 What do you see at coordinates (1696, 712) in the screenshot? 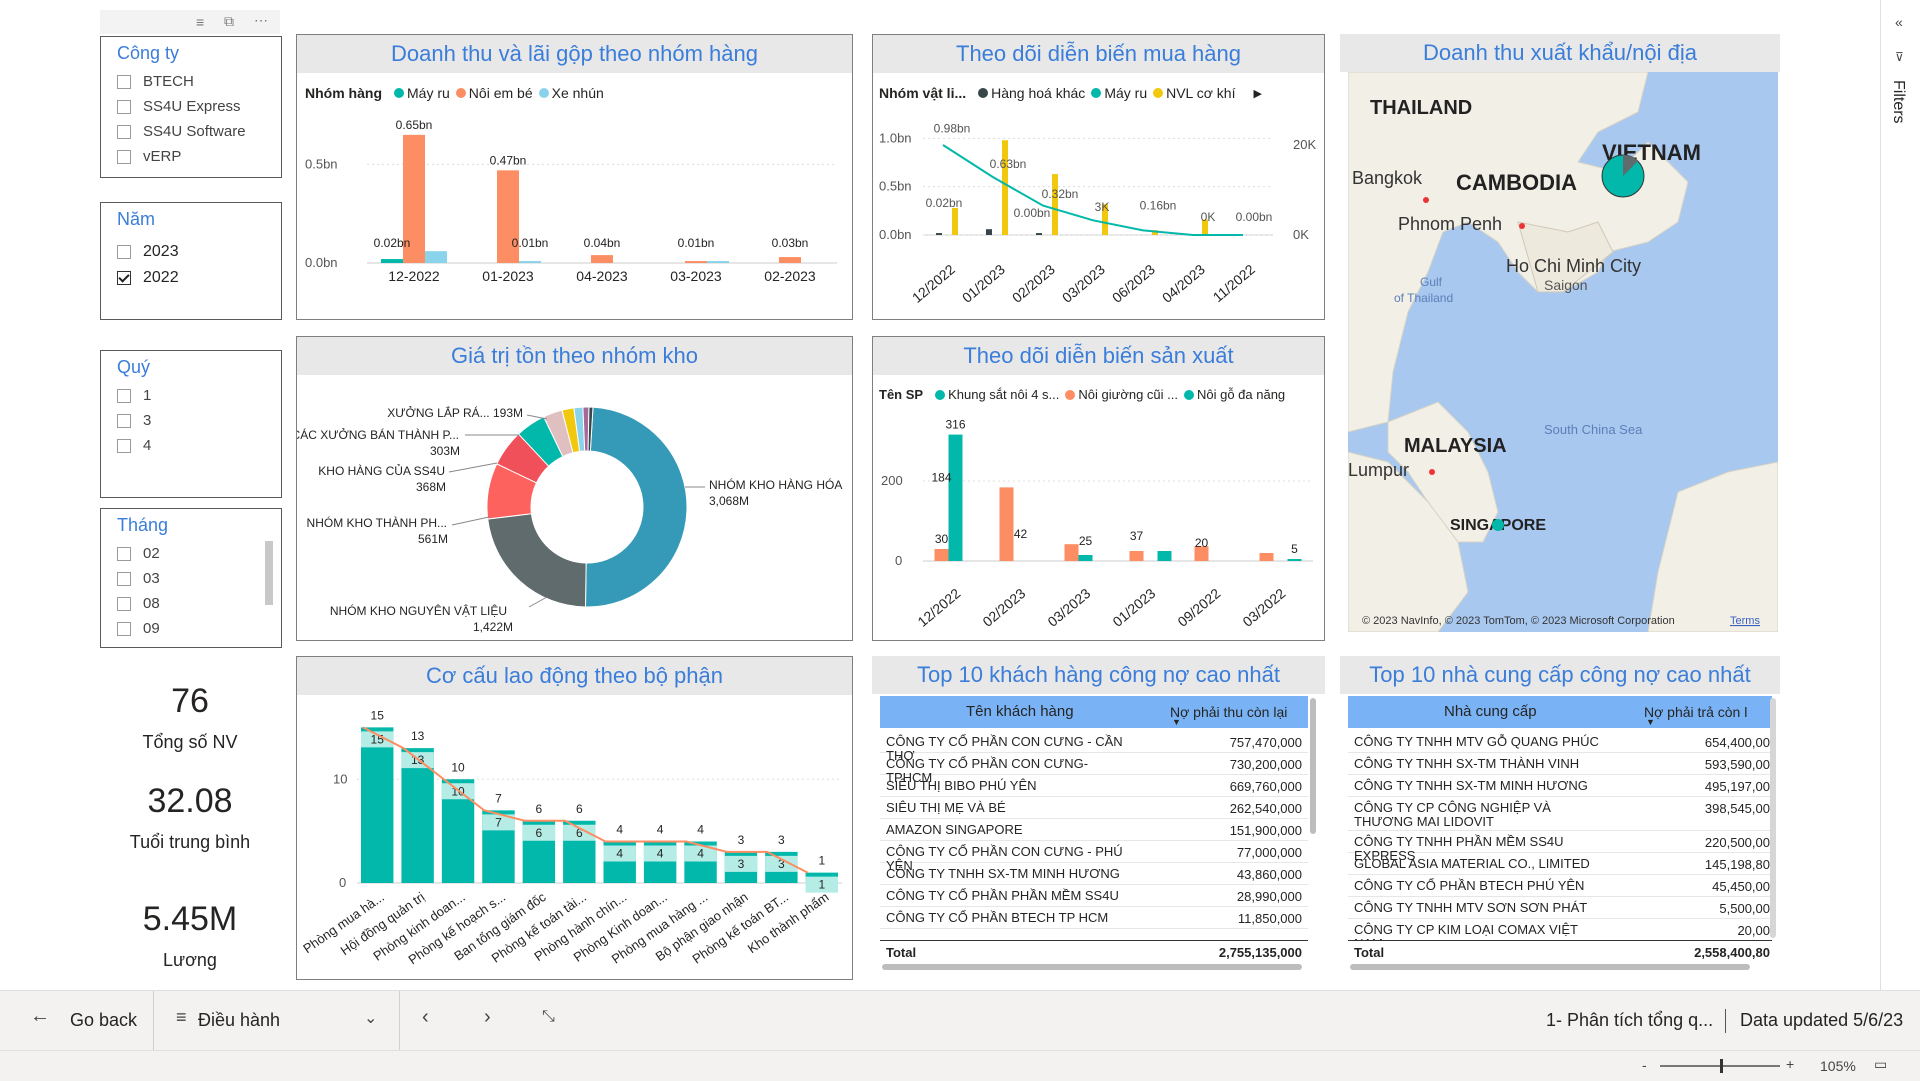
I see `column-header-payable: Nợ phải trả còn l` at bounding box center [1696, 712].